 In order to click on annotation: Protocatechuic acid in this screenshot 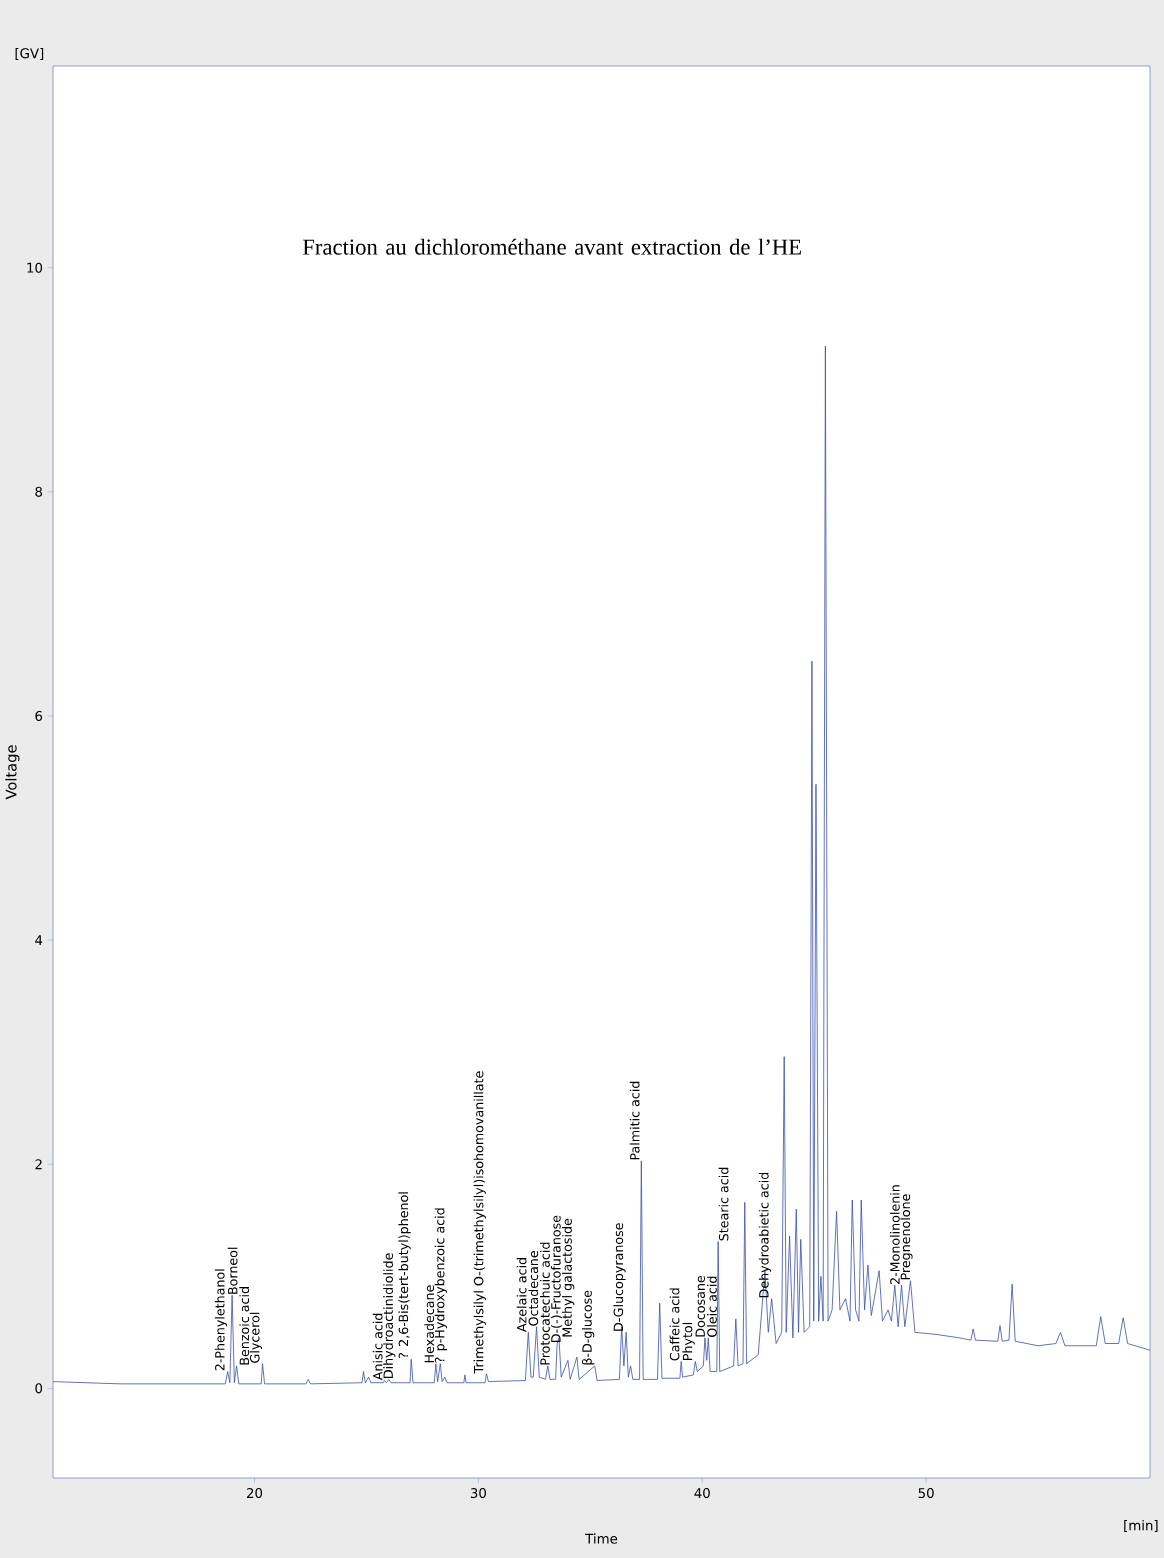, I will do `click(545, 1303)`.